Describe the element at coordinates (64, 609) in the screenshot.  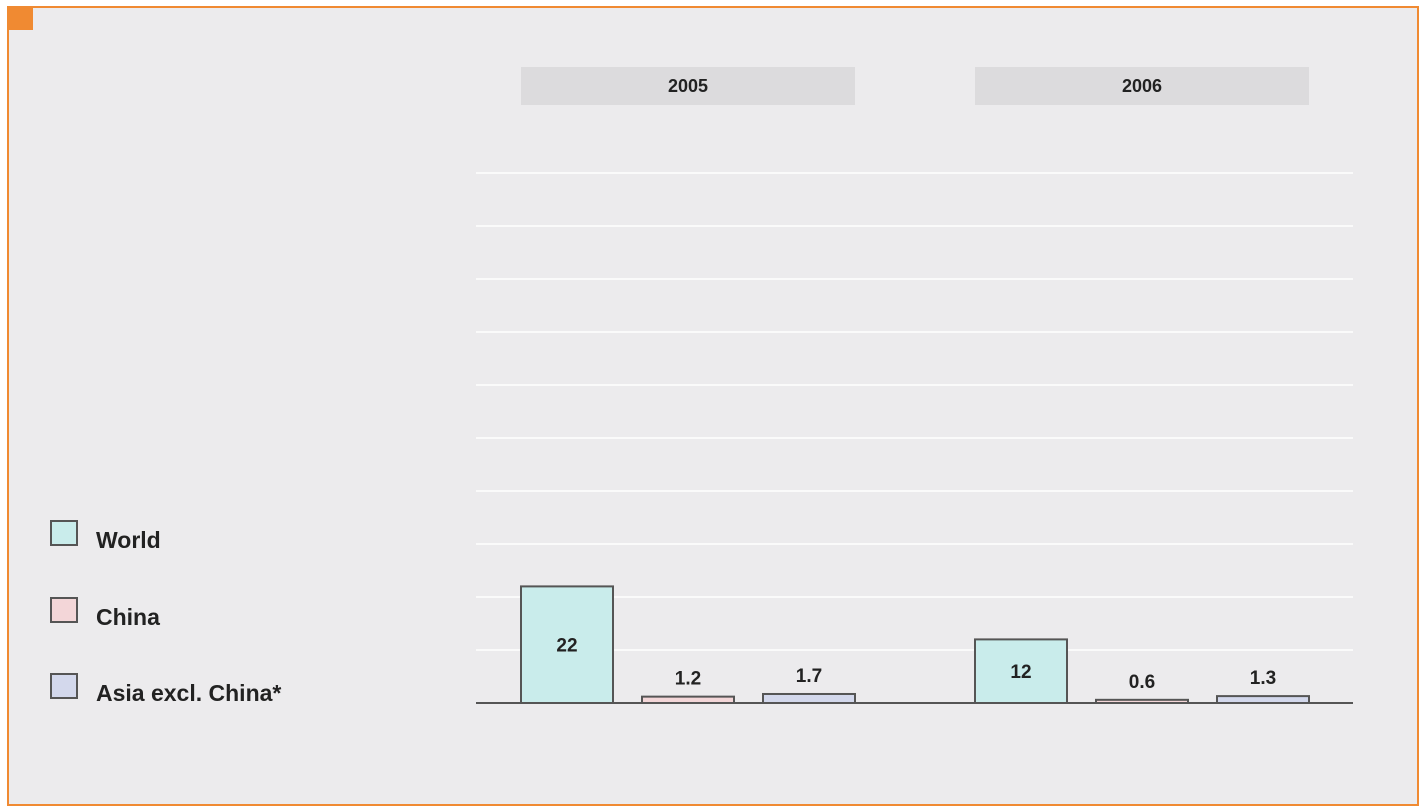
I see `legend-swatch-china` at that location.